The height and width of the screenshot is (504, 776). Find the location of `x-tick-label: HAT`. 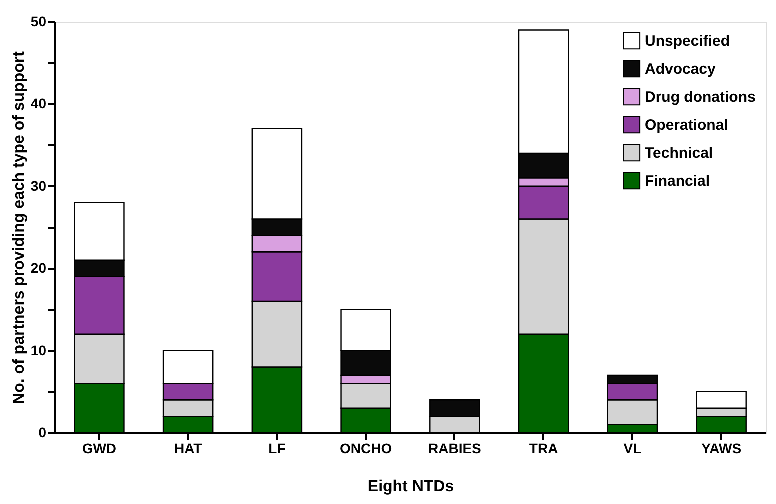

x-tick-label: HAT is located at coordinates (188, 448).